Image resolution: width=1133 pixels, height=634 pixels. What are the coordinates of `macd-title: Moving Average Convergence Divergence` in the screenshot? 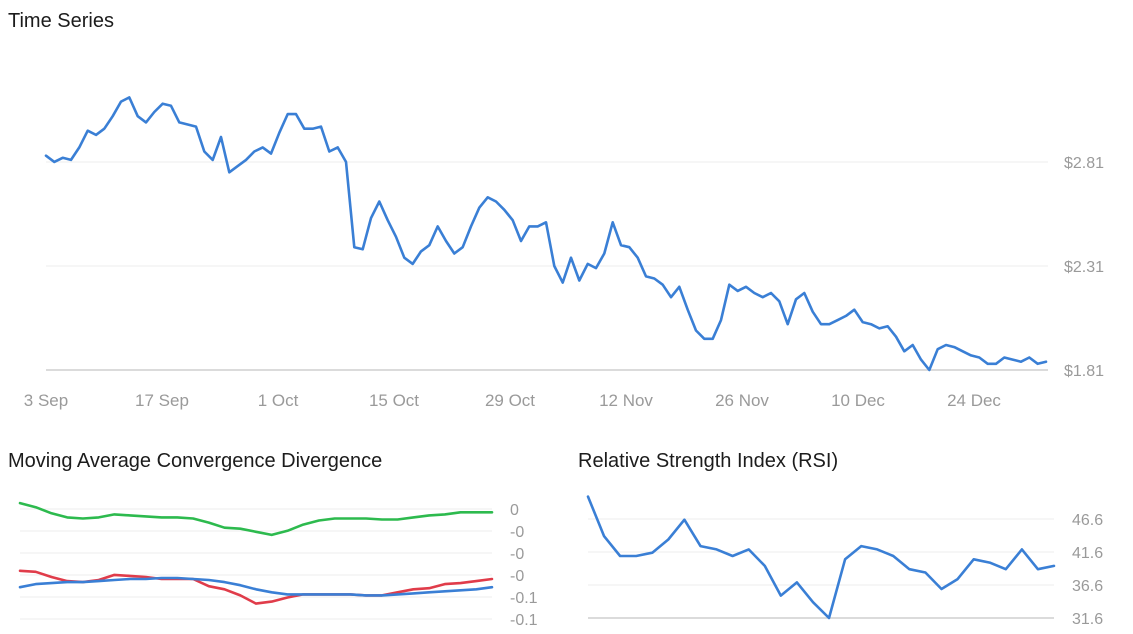 It's located at (195, 461).